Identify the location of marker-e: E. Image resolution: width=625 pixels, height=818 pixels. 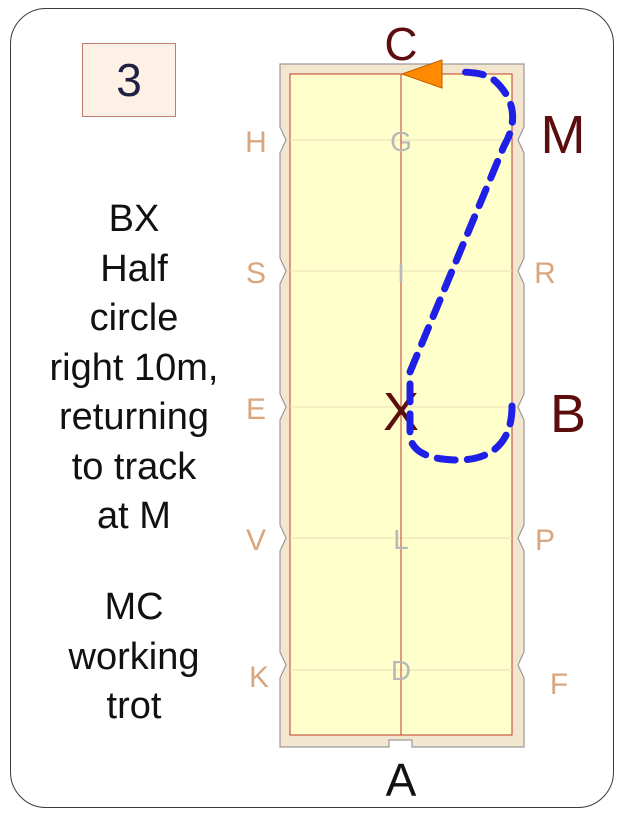
(256, 409).